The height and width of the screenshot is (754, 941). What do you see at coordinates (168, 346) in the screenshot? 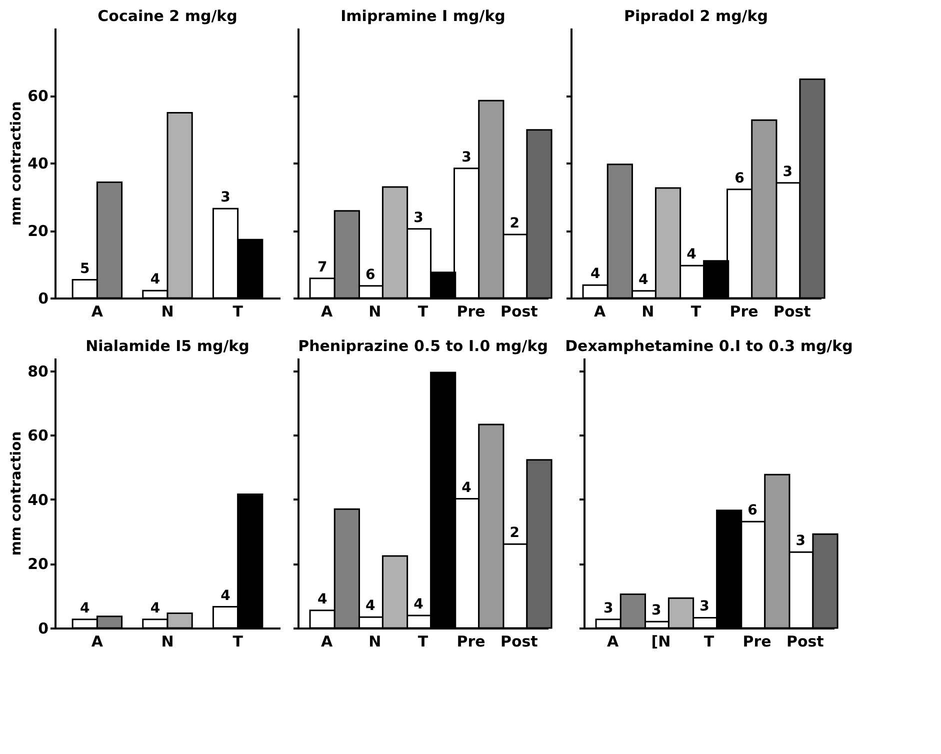
I see `chart-title: Nialamide I5 mg/kg` at bounding box center [168, 346].